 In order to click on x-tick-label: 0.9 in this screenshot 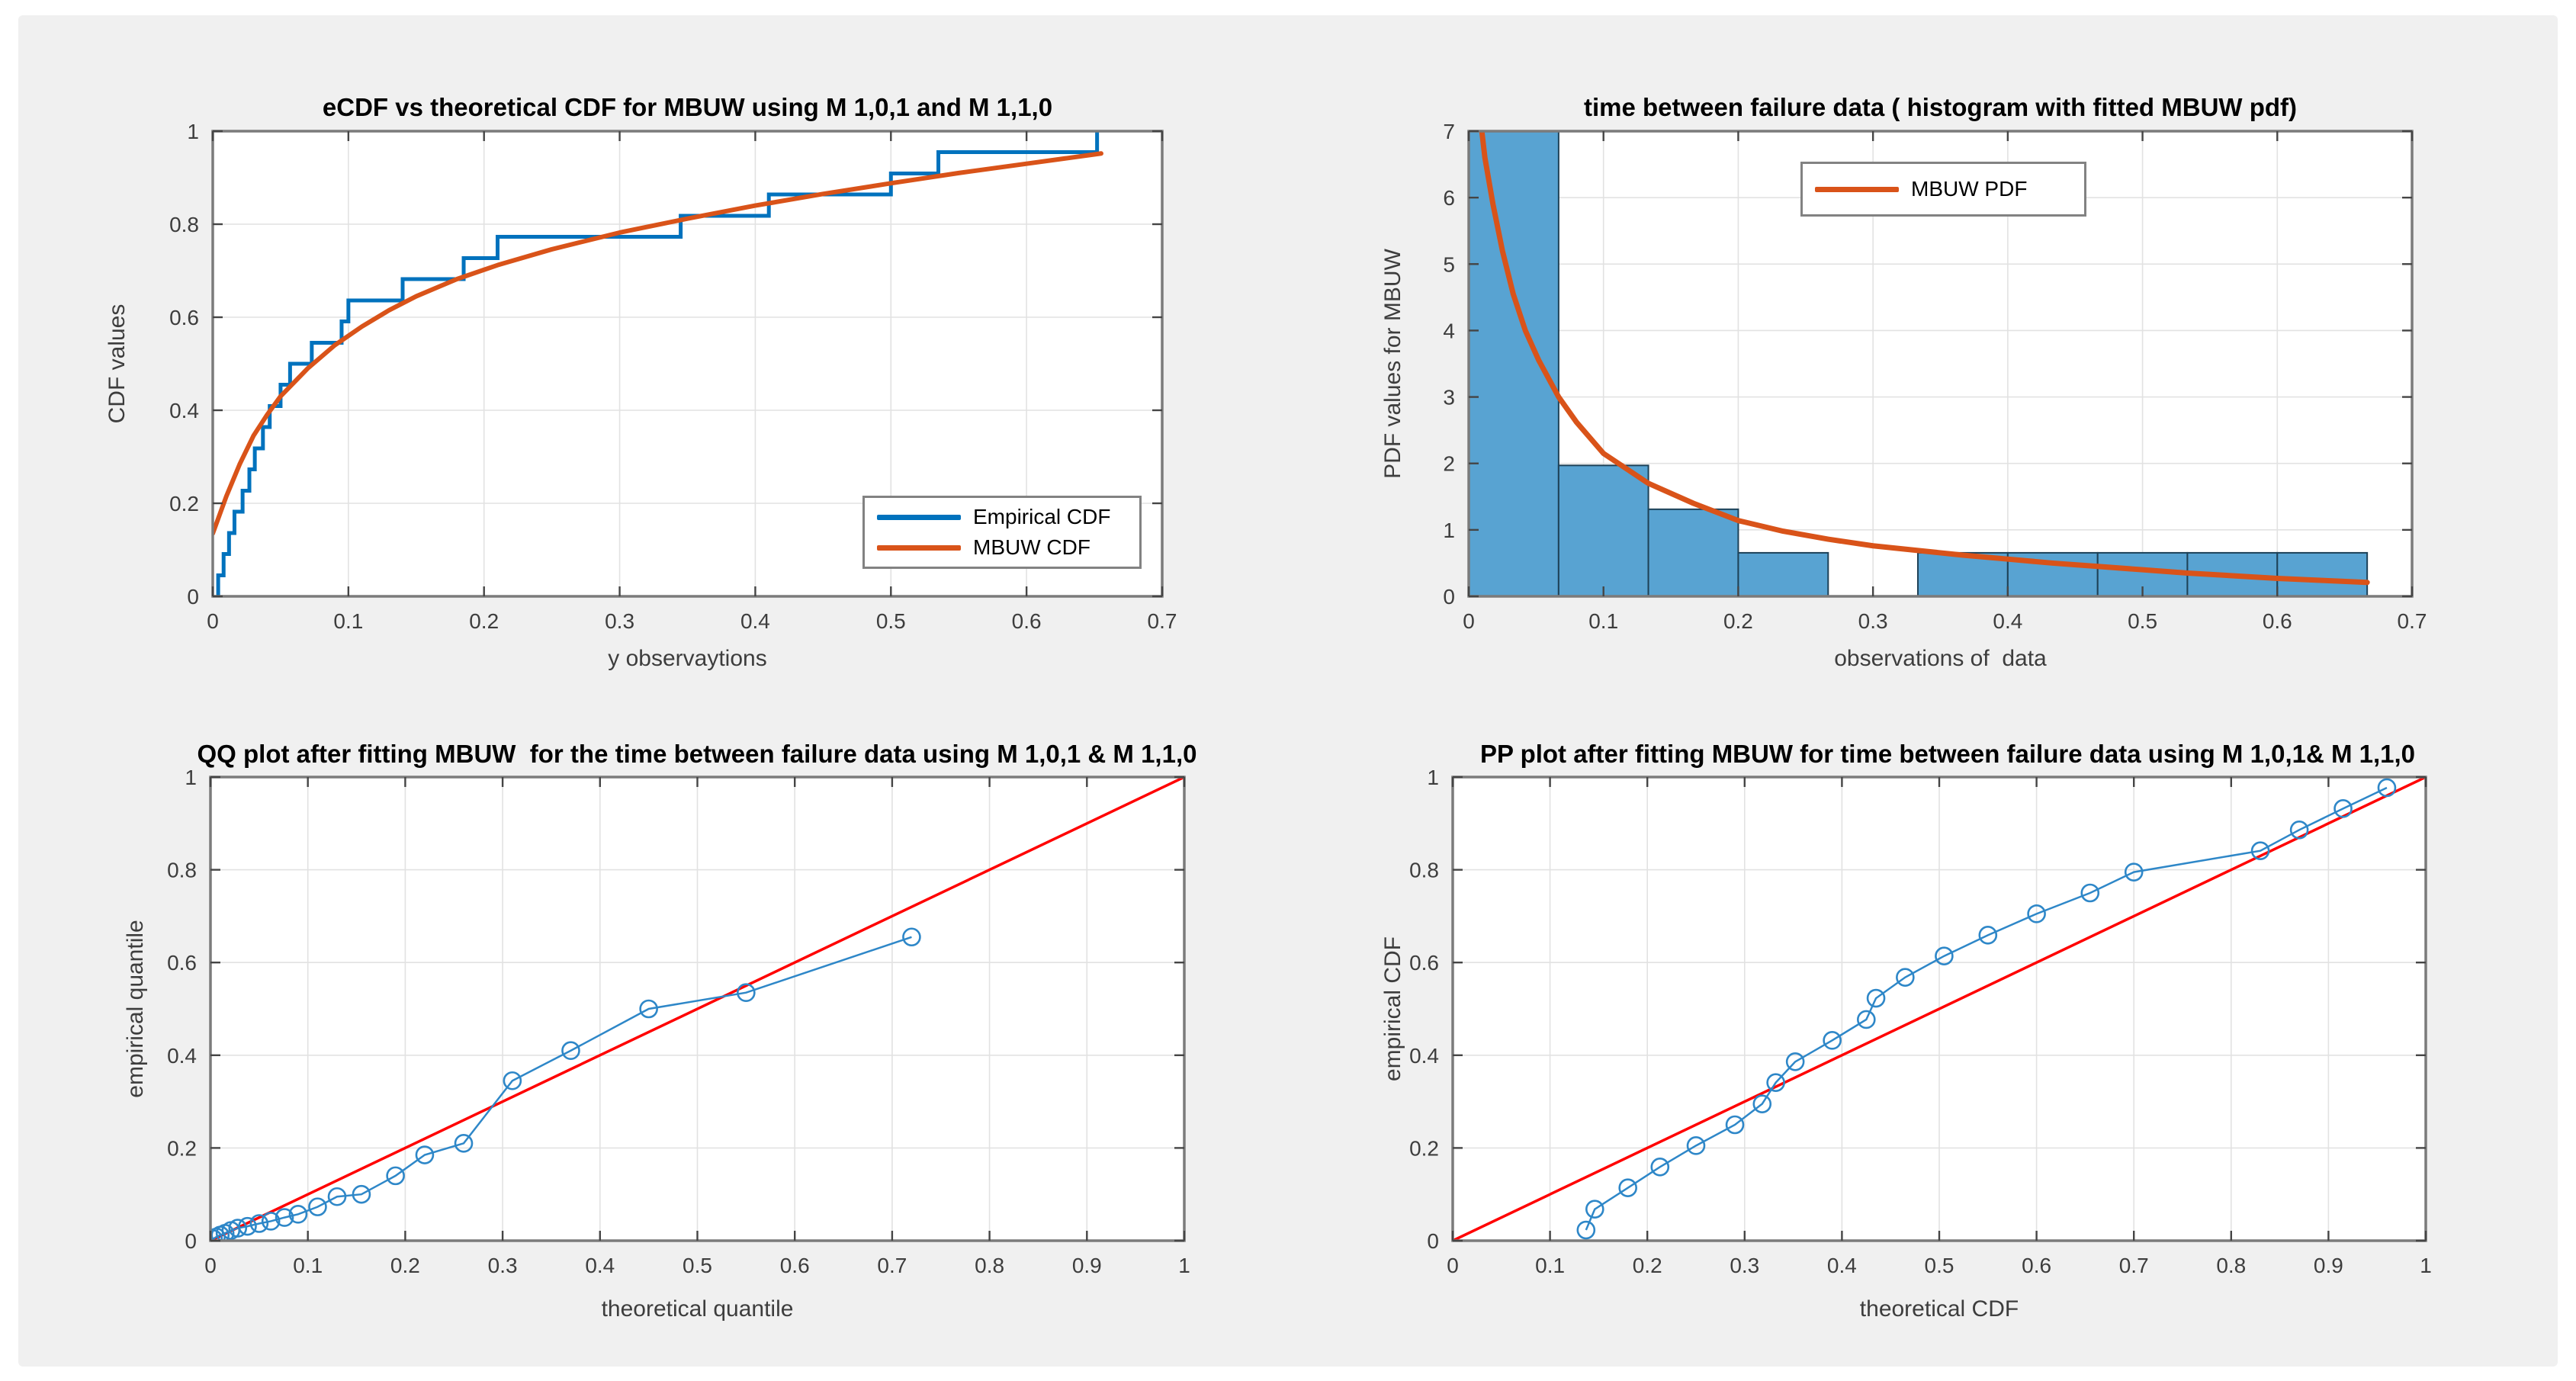, I will do `click(1087, 1265)`.